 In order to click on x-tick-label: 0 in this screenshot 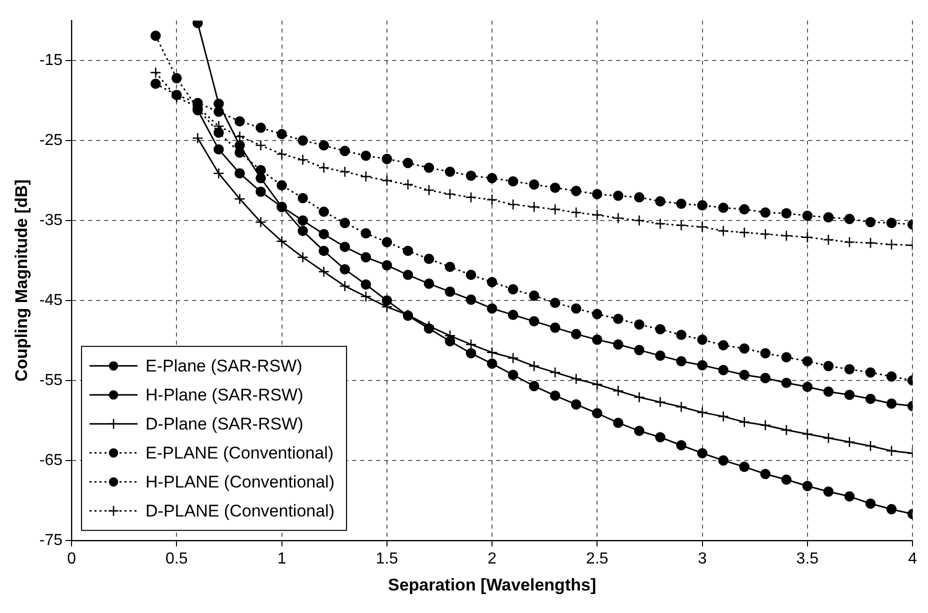, I will do `click(71, 559)`.